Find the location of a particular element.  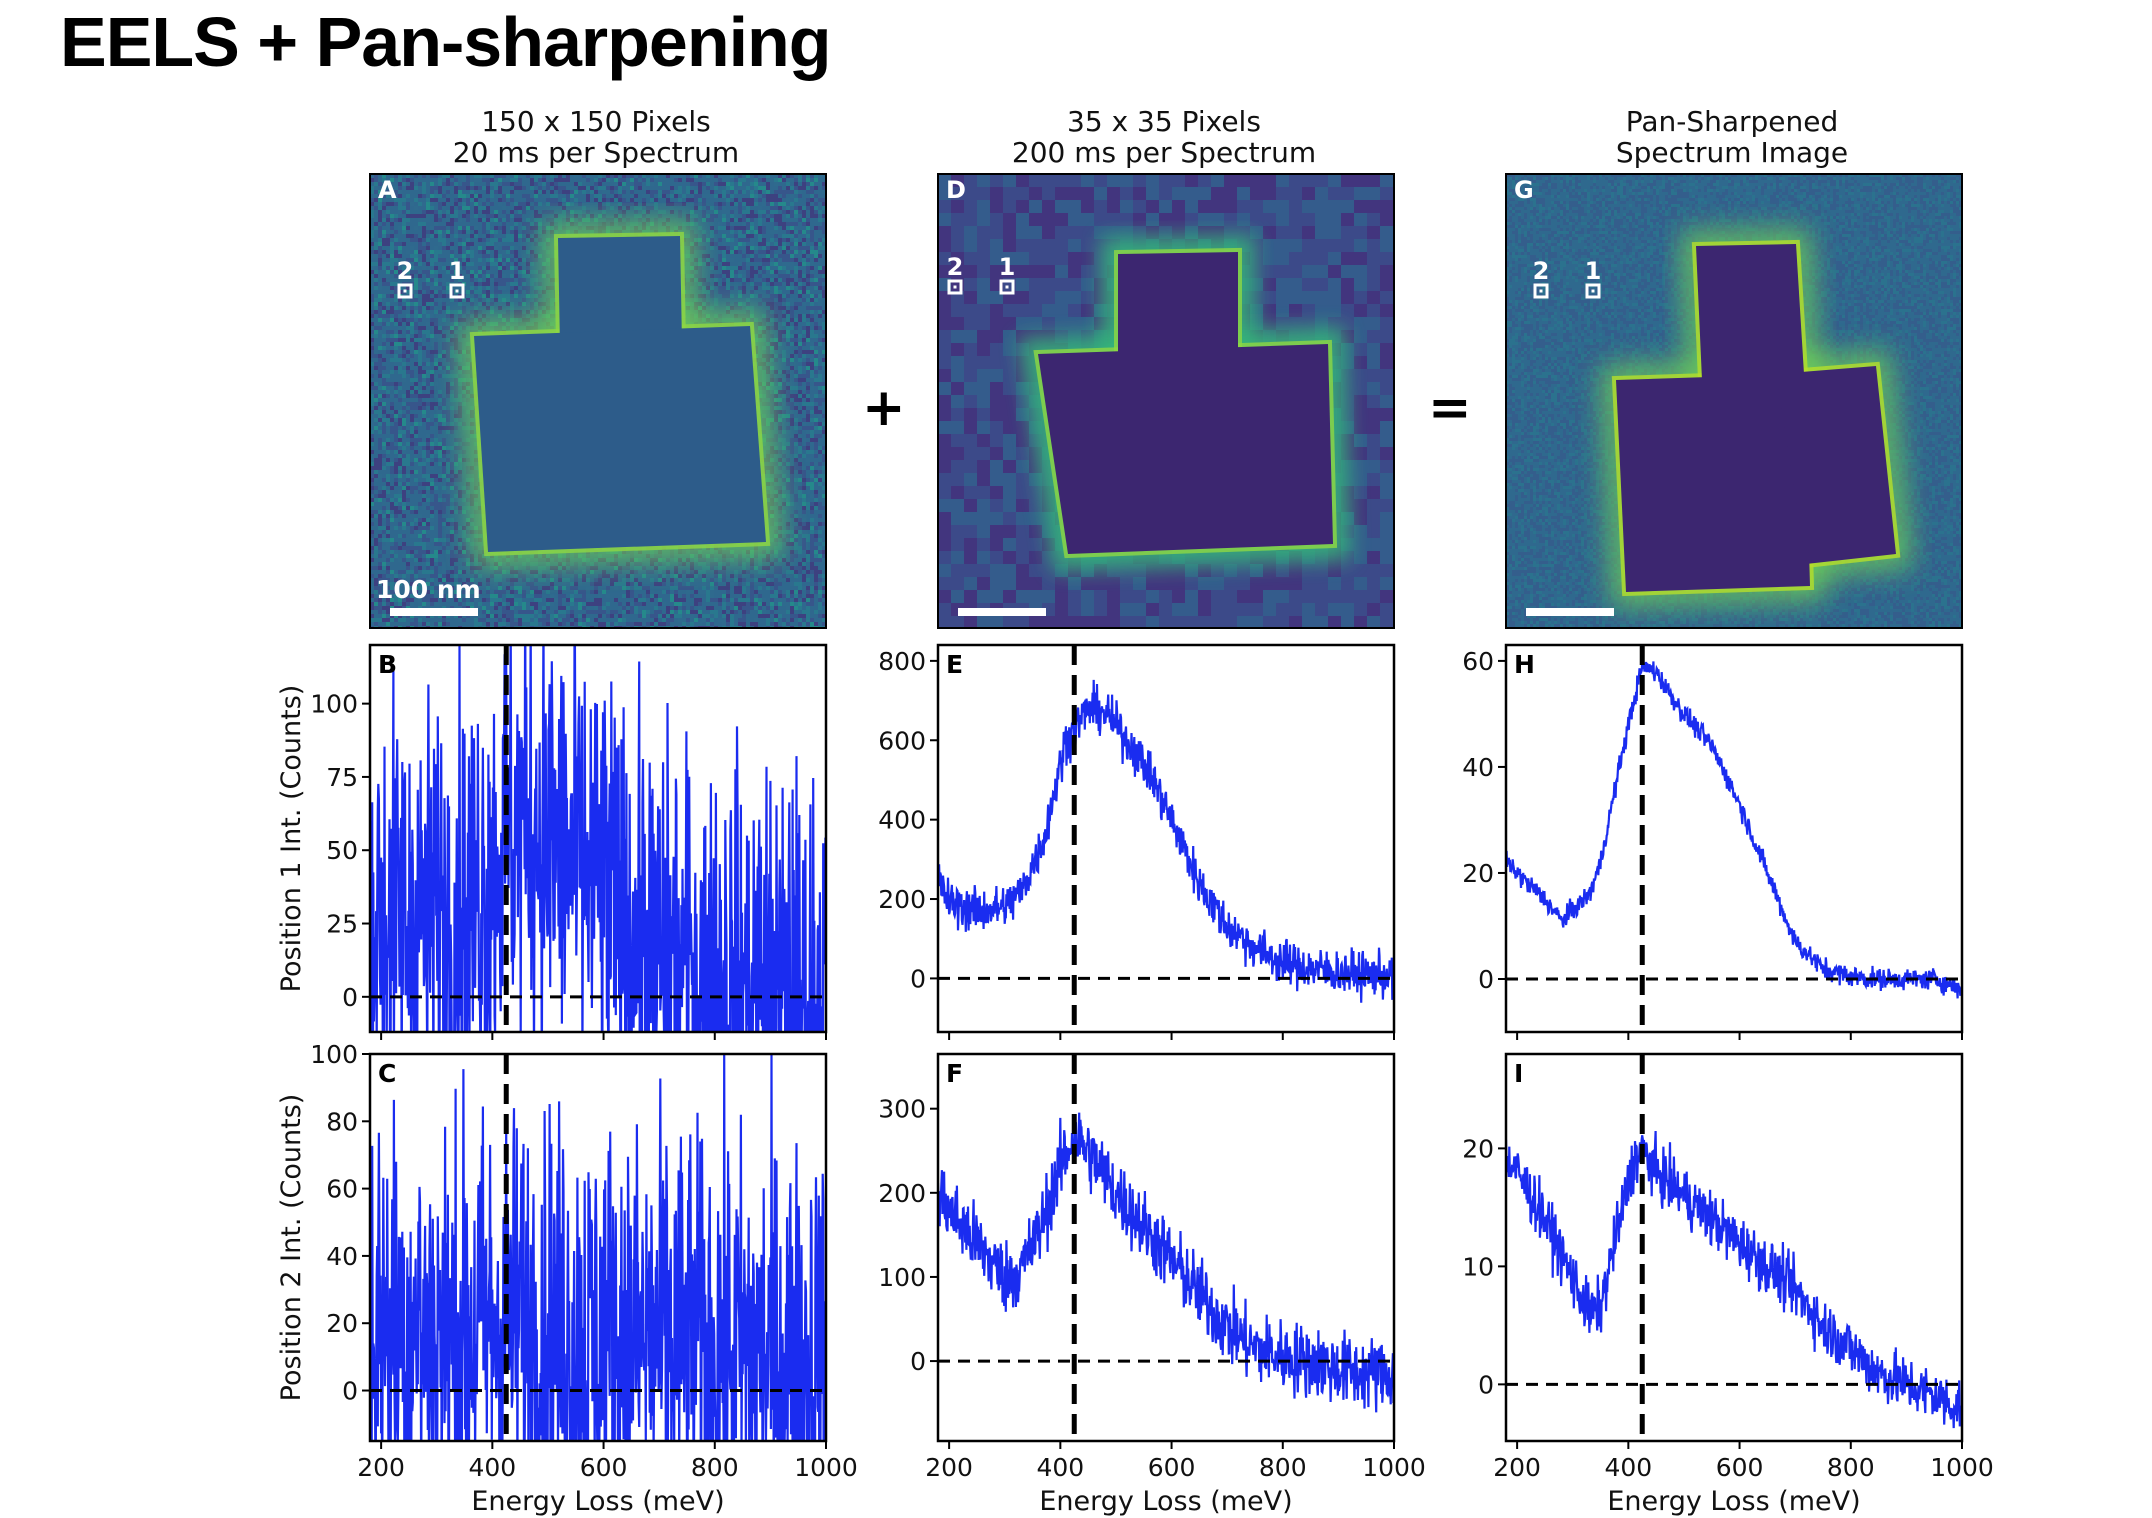

panel-label: A is located at coordinates (387, 190).